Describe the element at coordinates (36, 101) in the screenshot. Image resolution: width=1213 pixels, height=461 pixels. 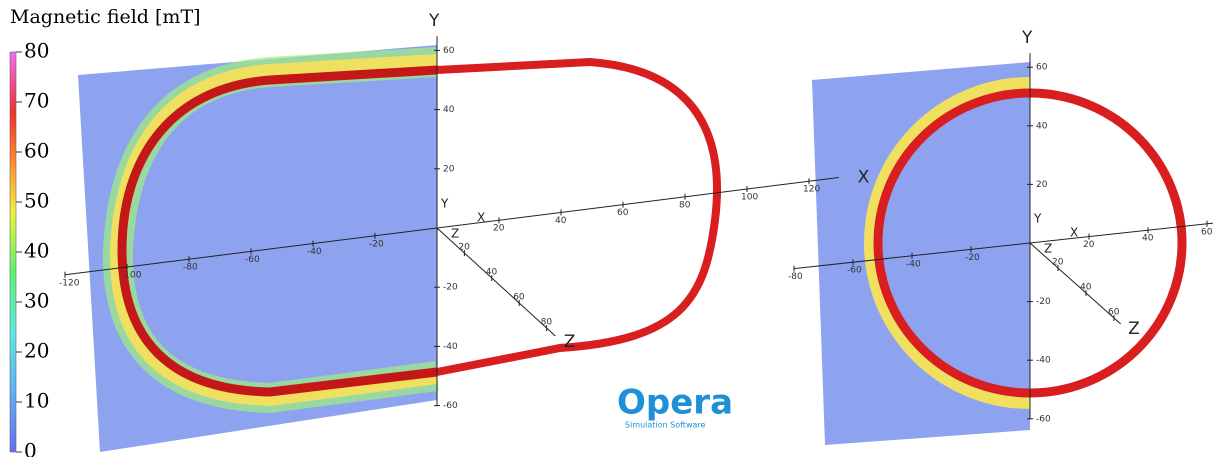
I see `colorbar-tick-label: 70` at that location.